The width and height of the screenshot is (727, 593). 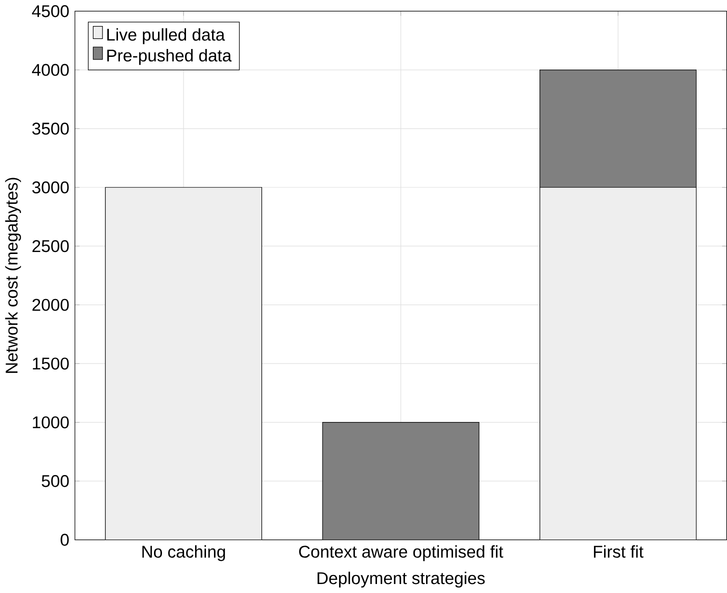 I want to click on y-tick-label: 3000, so click(x=50, y=188).